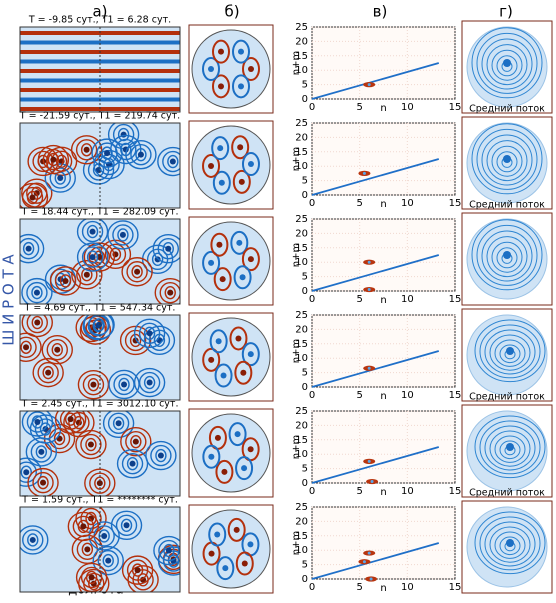  Describe the element at coordinates (312, 299) in the screenshot. I see `x-tick-label: 0` at that location.